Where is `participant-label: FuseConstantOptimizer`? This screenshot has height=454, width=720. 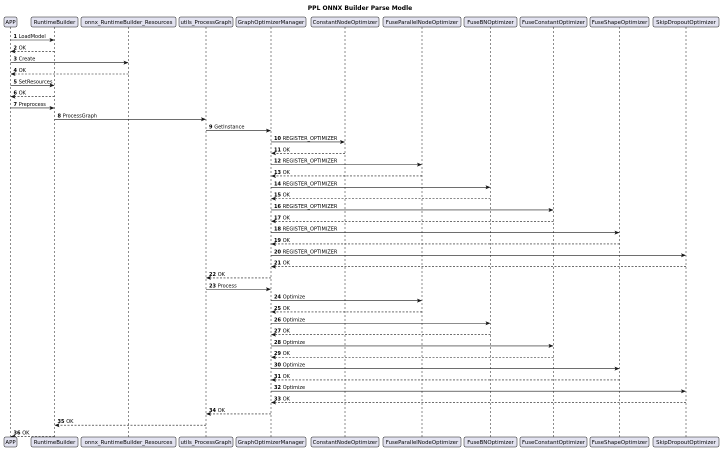
participant-label: FuseConstantOptimizer is located at coordinates (554, 443).